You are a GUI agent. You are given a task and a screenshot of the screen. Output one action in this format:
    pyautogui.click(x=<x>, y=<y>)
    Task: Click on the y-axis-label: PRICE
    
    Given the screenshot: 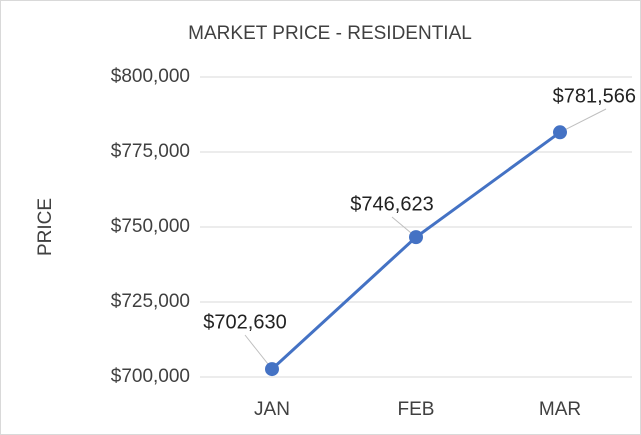 What is the action you would take?
    pyautogui.click(x=45, y=227)
    